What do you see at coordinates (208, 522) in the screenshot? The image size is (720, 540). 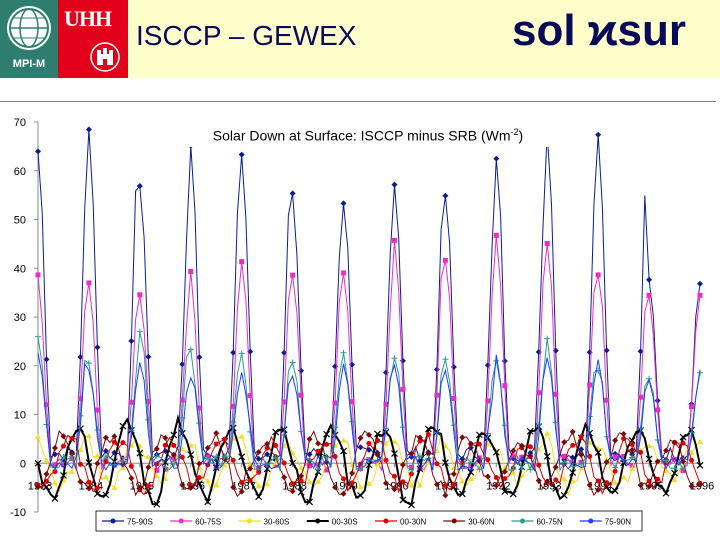 I see `legend-label-60-75S: 60-75S` at bounding box center [208, 522].